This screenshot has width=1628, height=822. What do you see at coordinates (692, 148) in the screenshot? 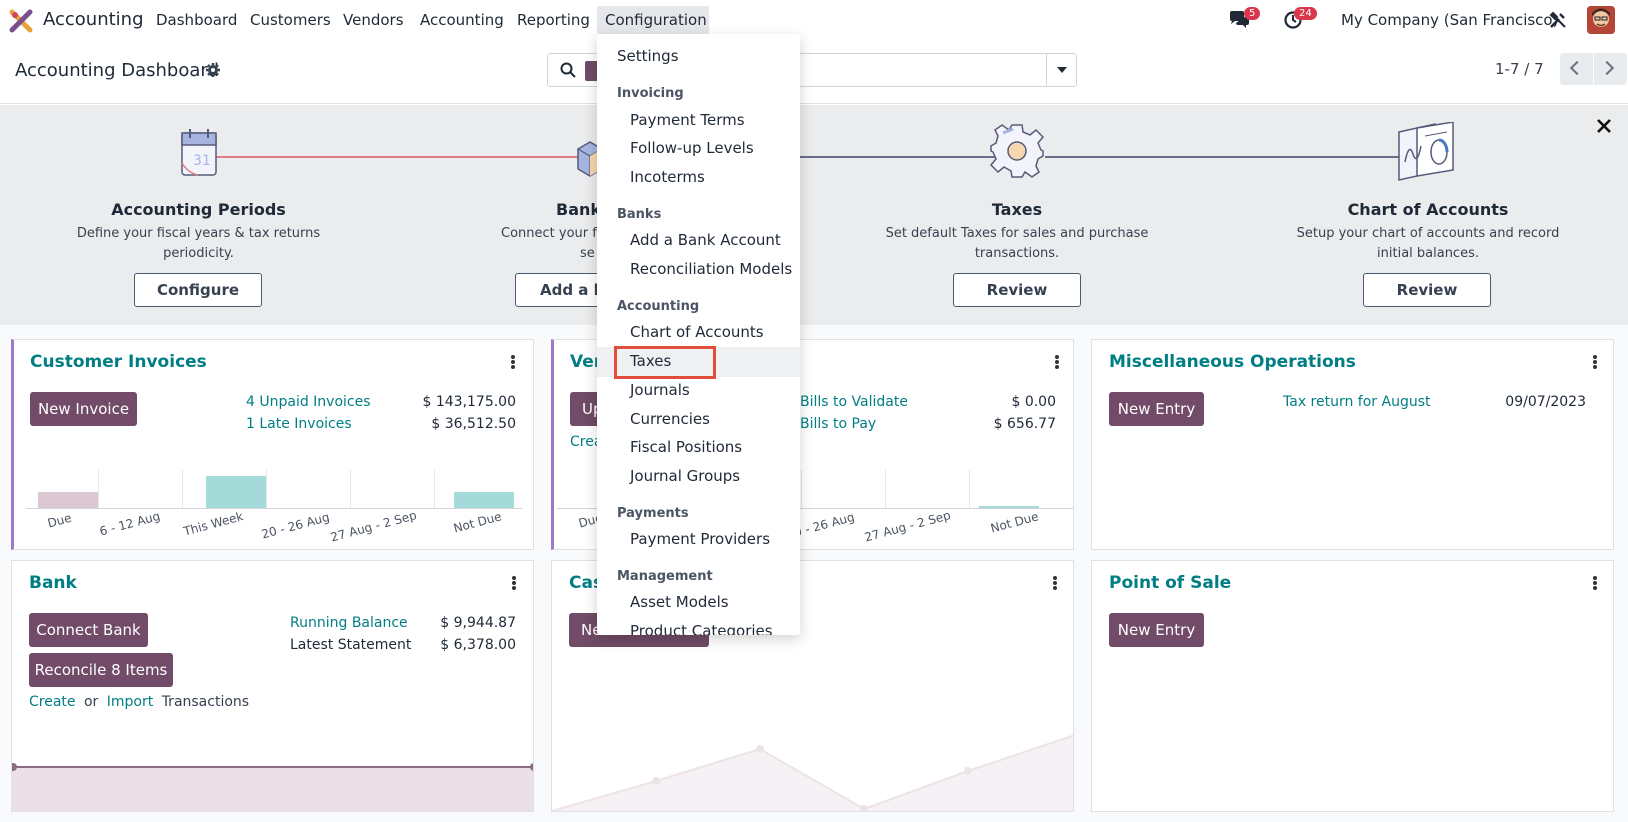
I see `menu-item-follow-up-levels: Follow-up Levels` at bounding box center [692, 148].